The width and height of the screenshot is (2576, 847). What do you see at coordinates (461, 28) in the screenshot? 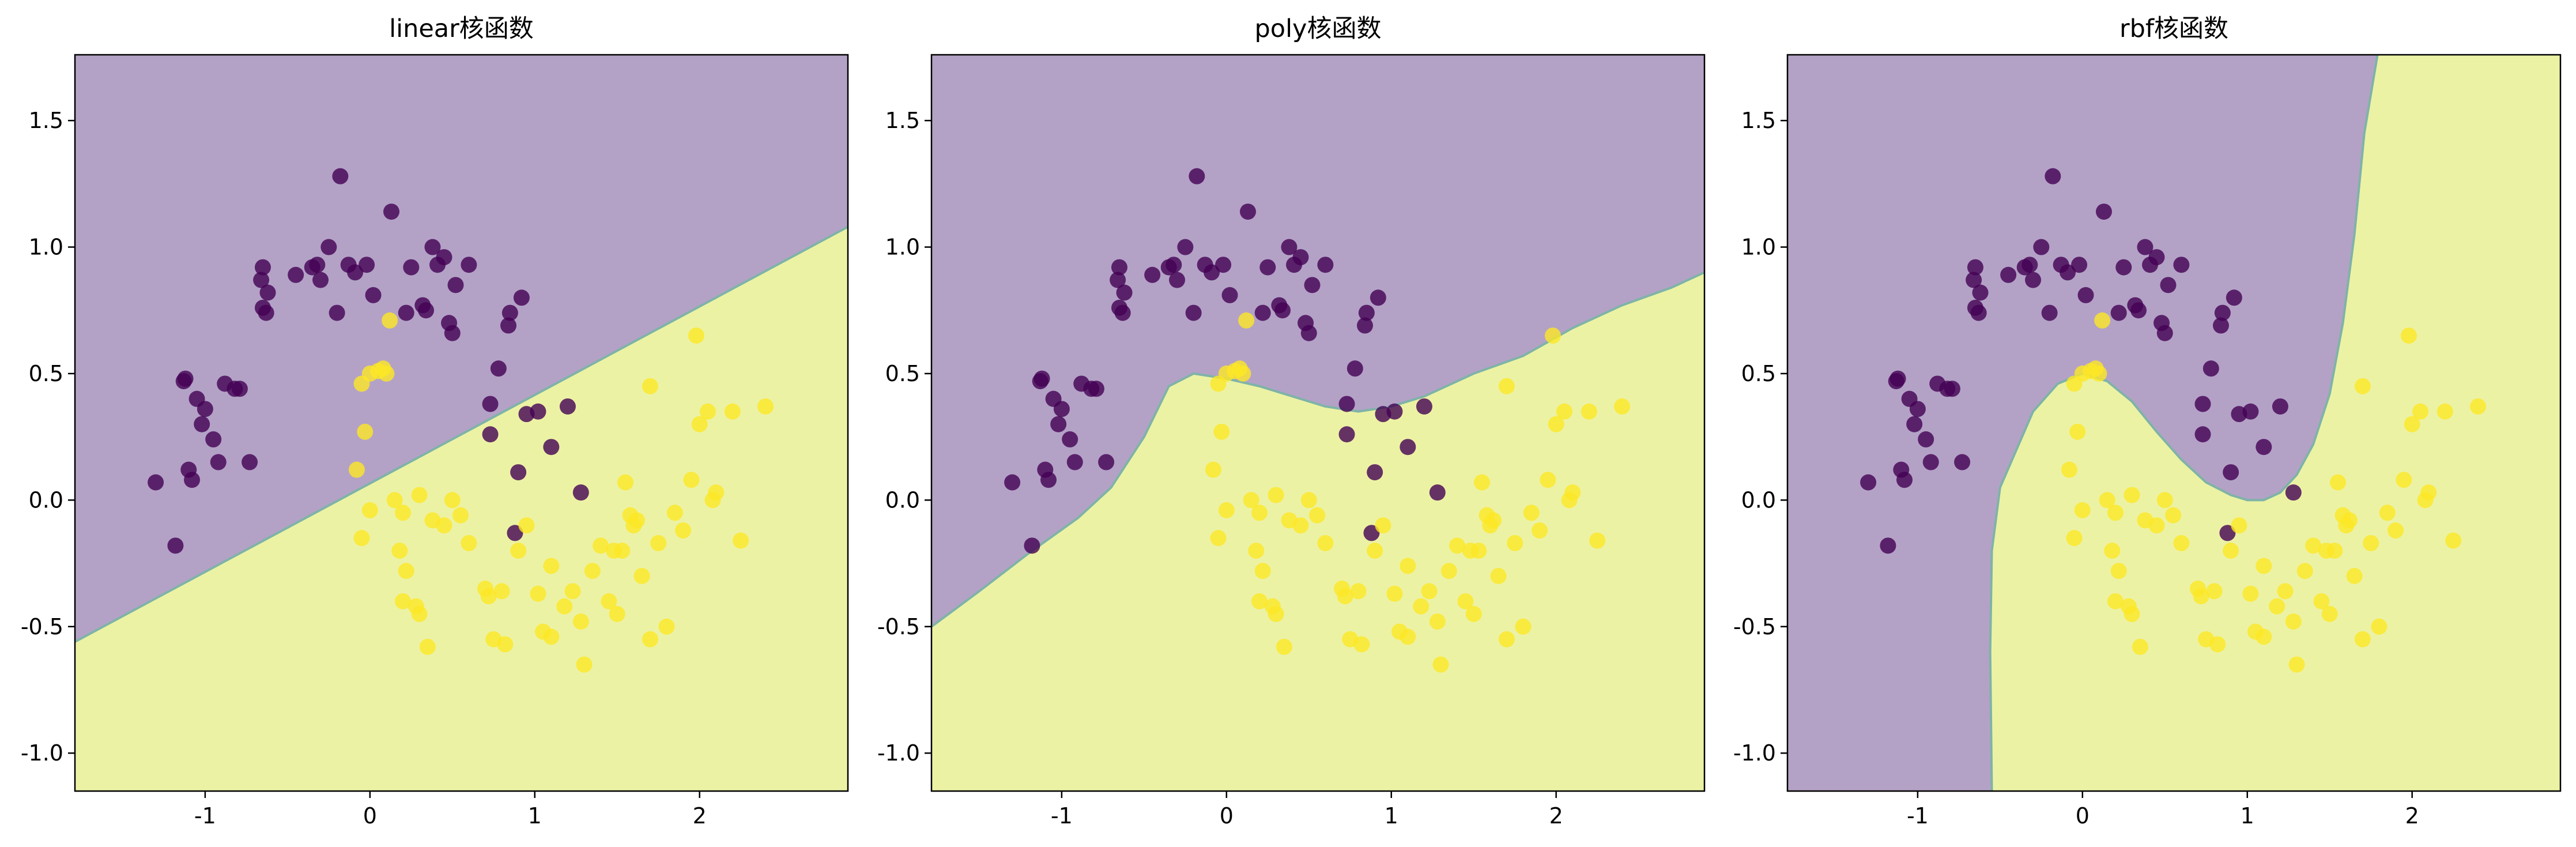
I see `chart-title: linear核函数` at bounding box center [461, 28].